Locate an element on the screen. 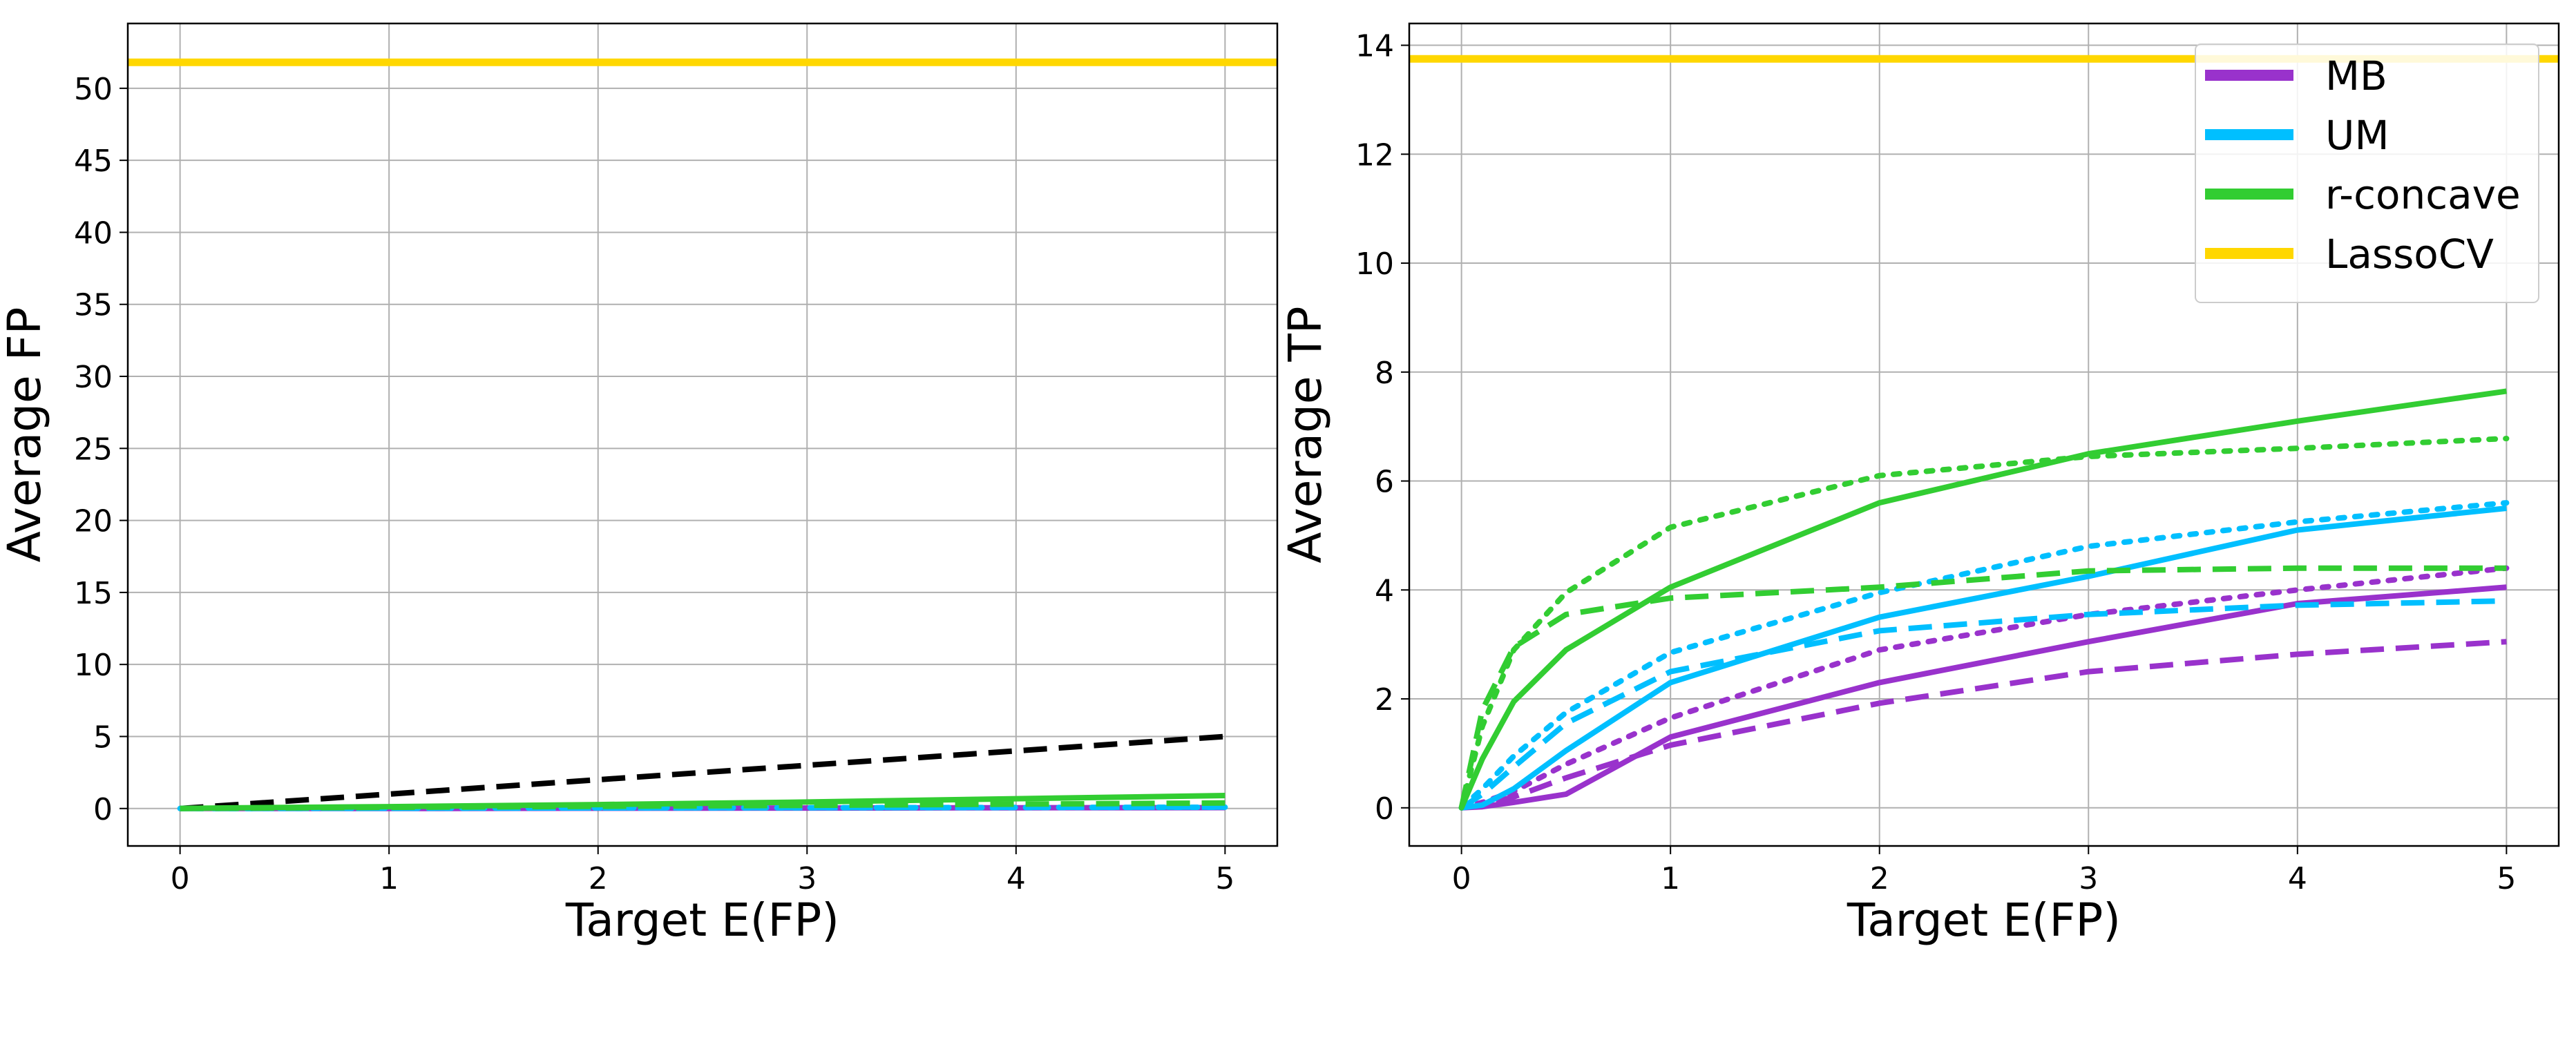 The image size is (2576, 1040). y-tick-label: 15 is located at coordinates (94, 593).